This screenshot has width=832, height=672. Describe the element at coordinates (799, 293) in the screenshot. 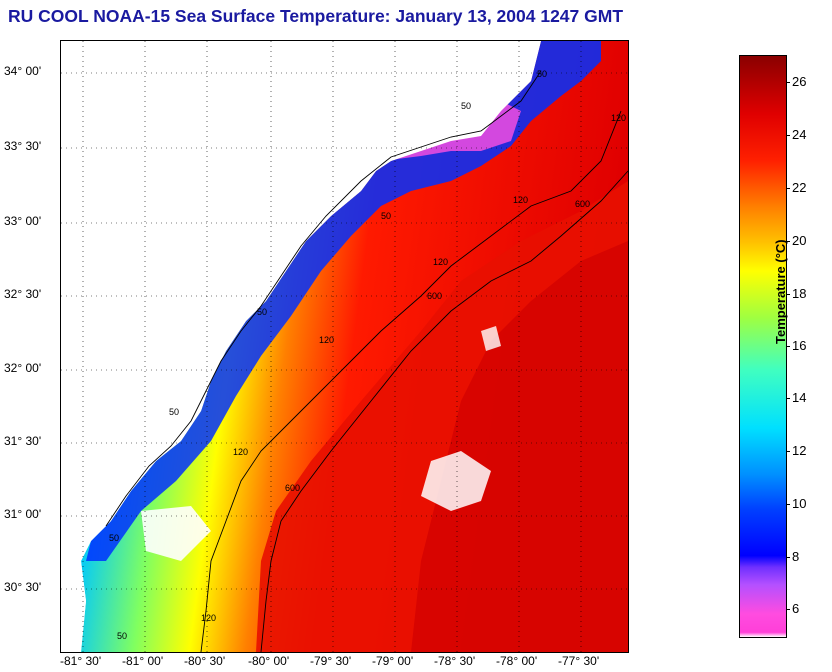

I see `colorbar-tick-label: 18` at that location.